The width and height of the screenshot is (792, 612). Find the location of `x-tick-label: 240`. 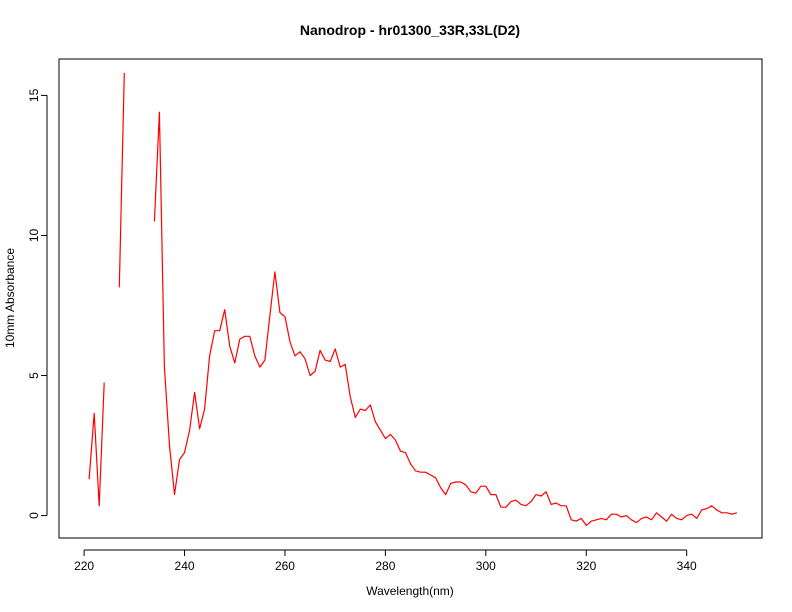

x-tick-label: 240 is located at coordinates (185, 566).